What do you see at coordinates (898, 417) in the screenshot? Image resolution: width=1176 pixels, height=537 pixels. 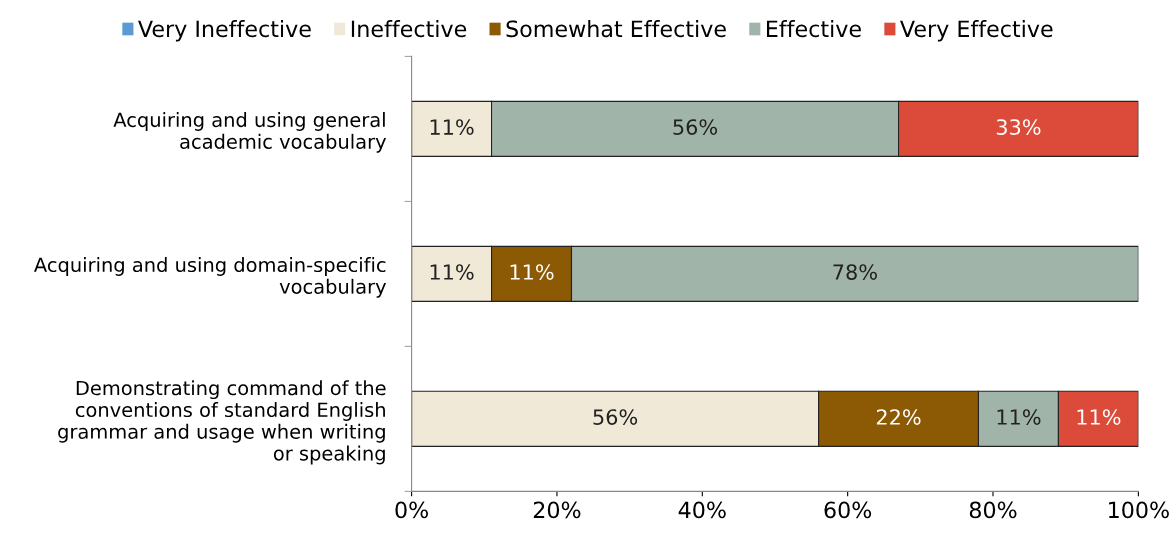 I see `data-label: 22%` at bounding box center [898, 417].